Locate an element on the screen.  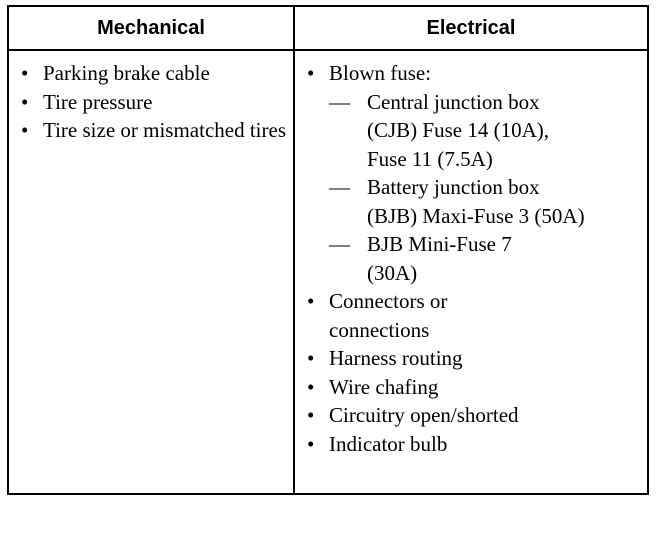
list-item: Indicator bulb is located at coordinates (447, 444).